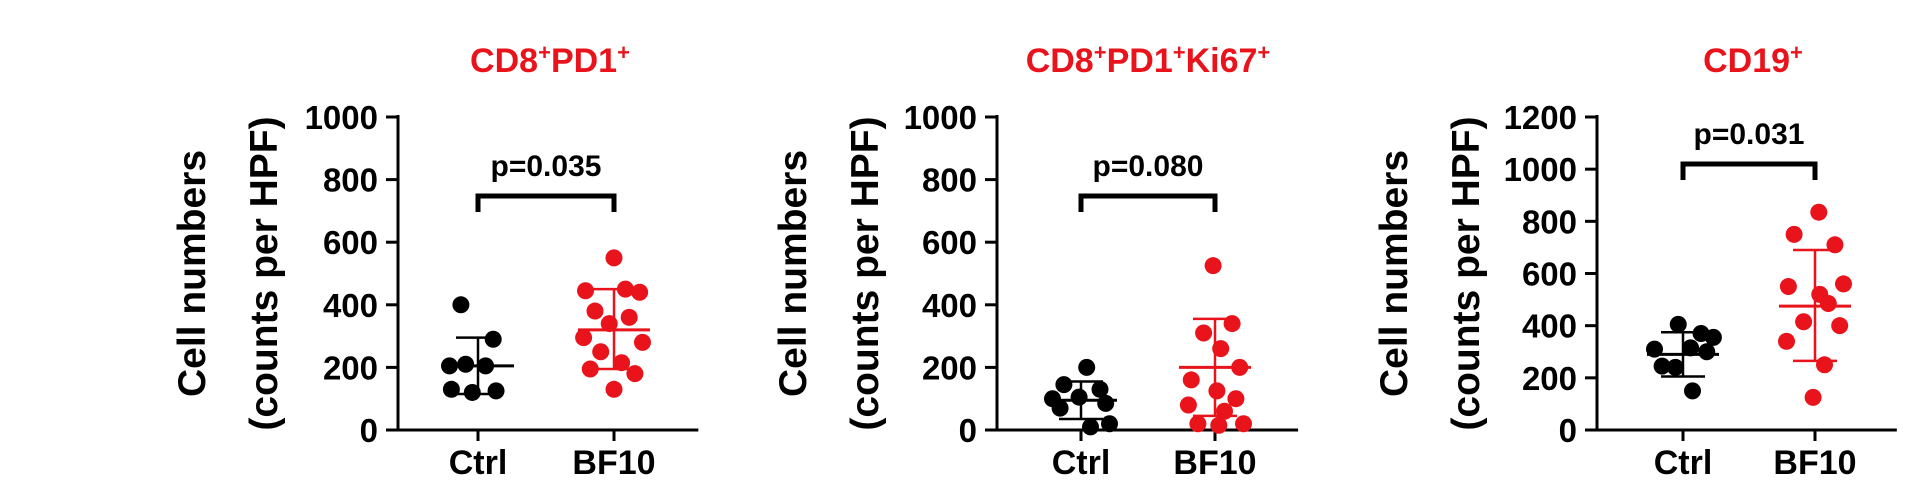 The height and width of the screenshot is (500, 1920). I want to click on title-part: PD1, so click(1140, 61).